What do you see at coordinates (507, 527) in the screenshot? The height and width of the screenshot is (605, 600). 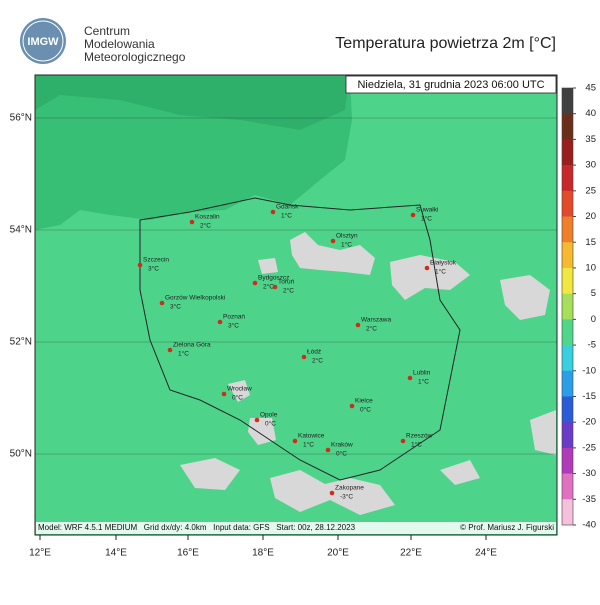 I see `credit: © Prof. Mariusz J. Figurski` at bounding box center [507, 527].